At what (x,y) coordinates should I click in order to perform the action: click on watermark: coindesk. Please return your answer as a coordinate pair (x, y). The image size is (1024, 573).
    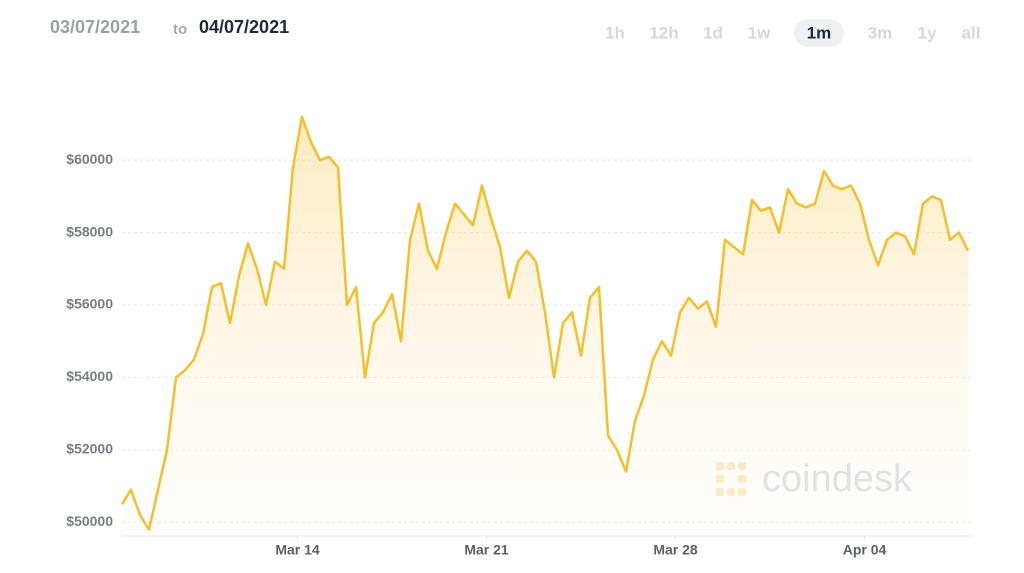
    Looking at the image, I should click on (814, 479).